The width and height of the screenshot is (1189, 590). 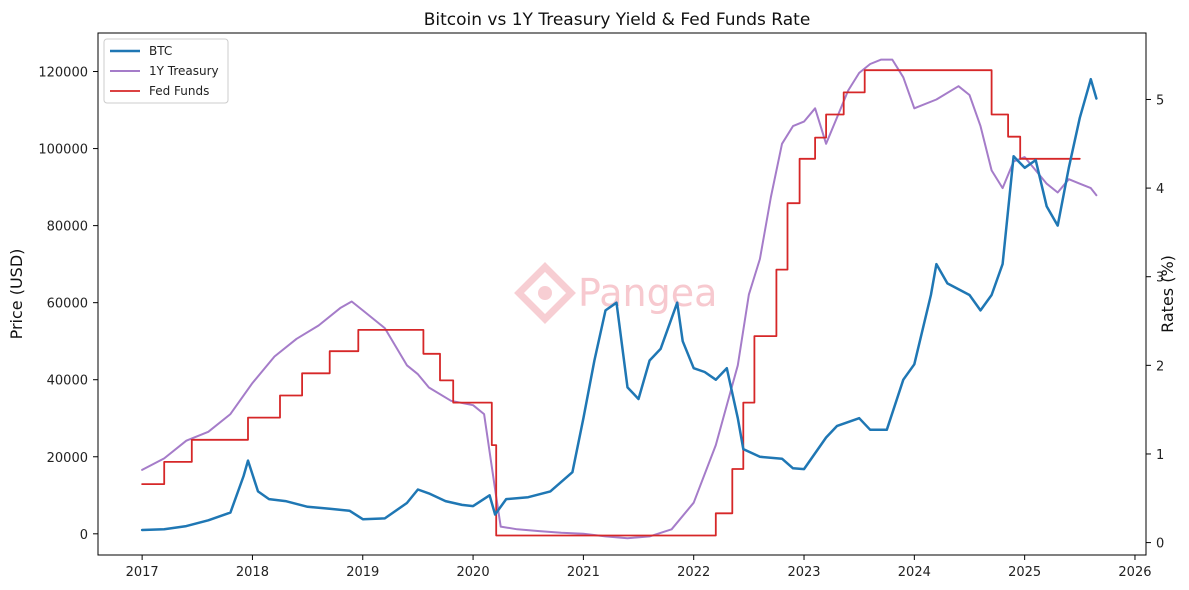 I want to click on x-axis: 2017 2018 2019 2020 2021 2022 2023 2024 2025 2026, so click(x=639, y=567).